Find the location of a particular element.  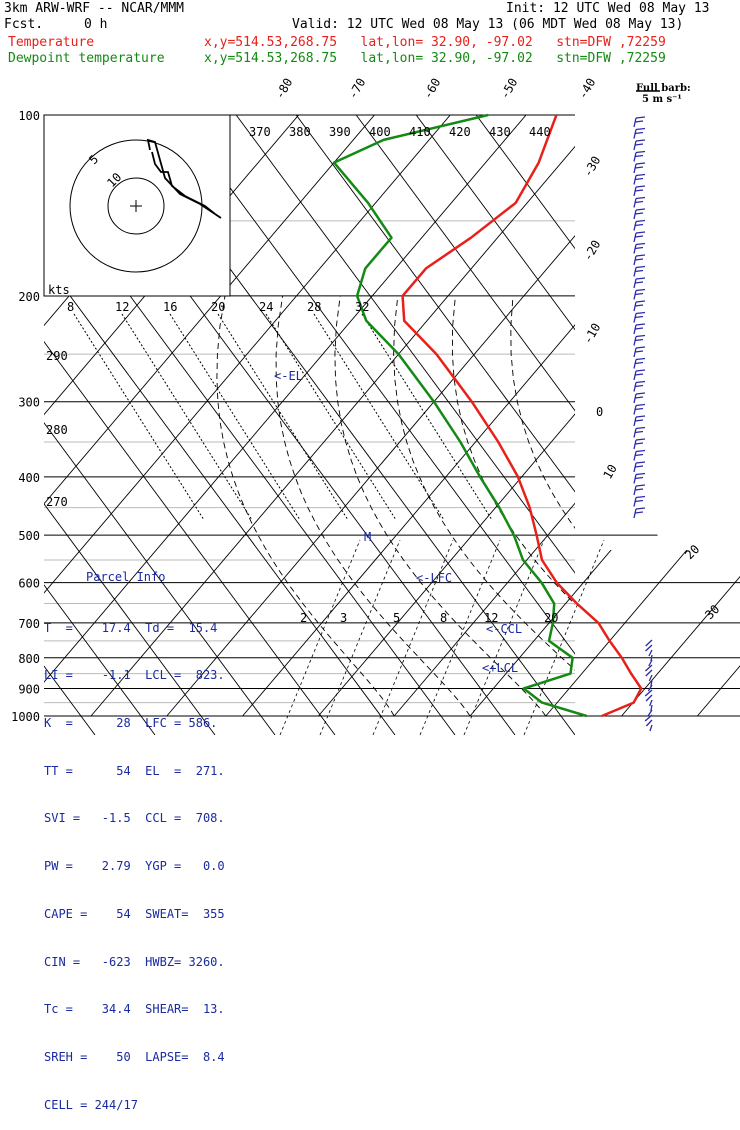

temperature-axis-label: -80 is located at coordinates (283, 89).